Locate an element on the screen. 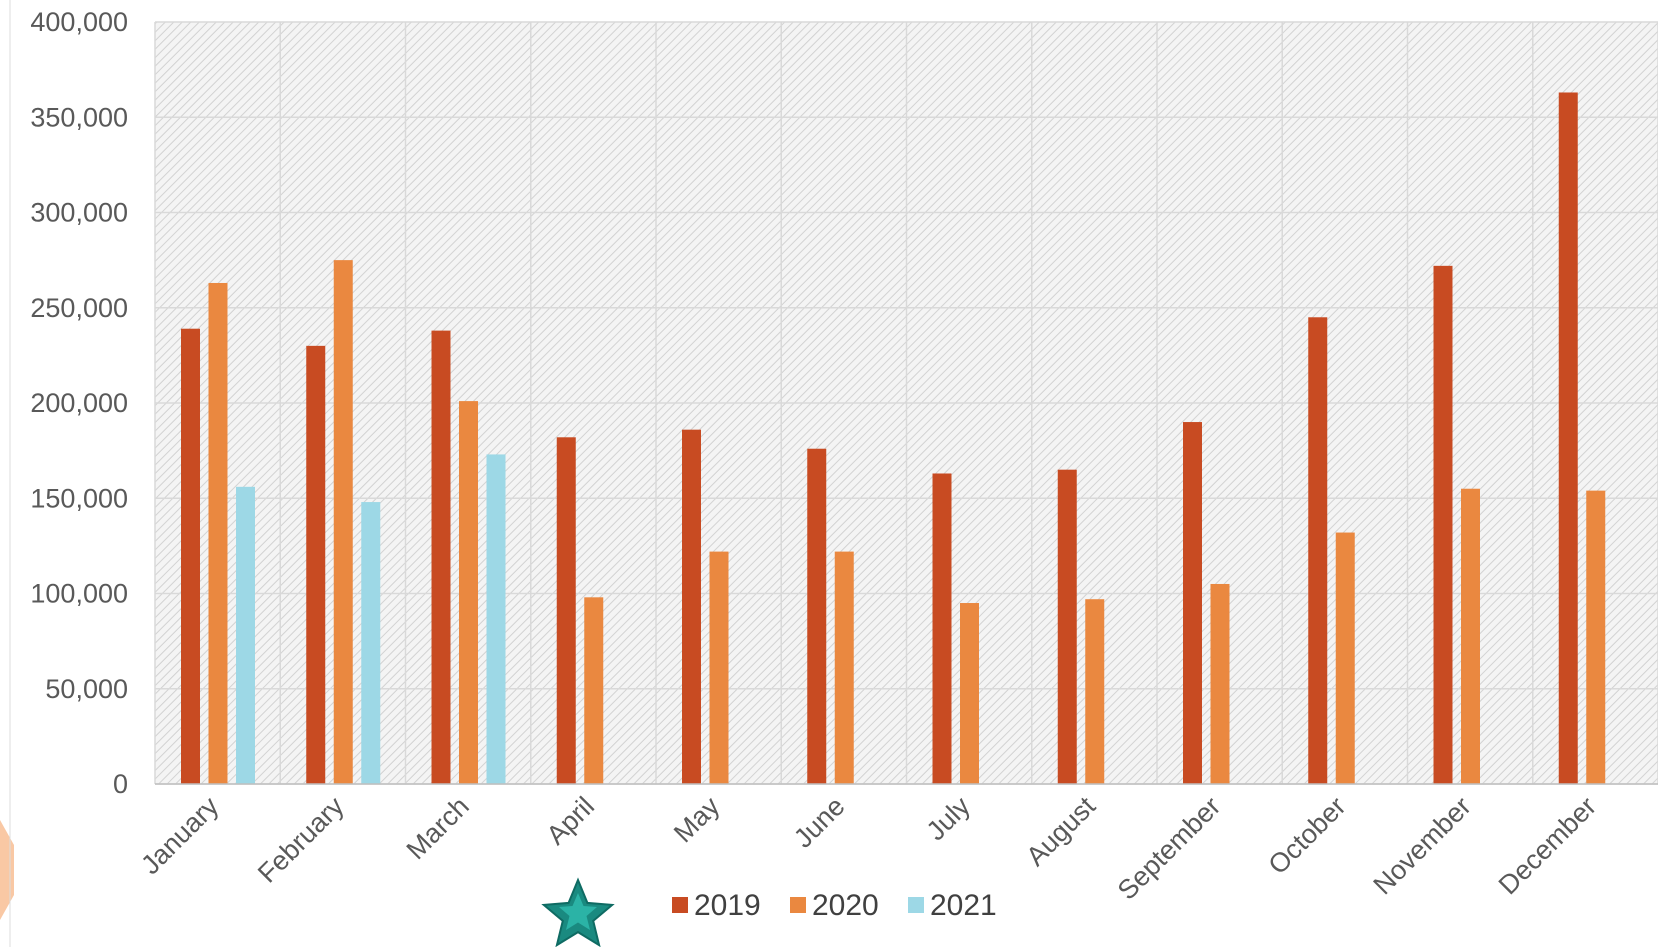 The image size is (1658, 947). legend: 2019 2020 2021 is located at coordinates (834, 905).